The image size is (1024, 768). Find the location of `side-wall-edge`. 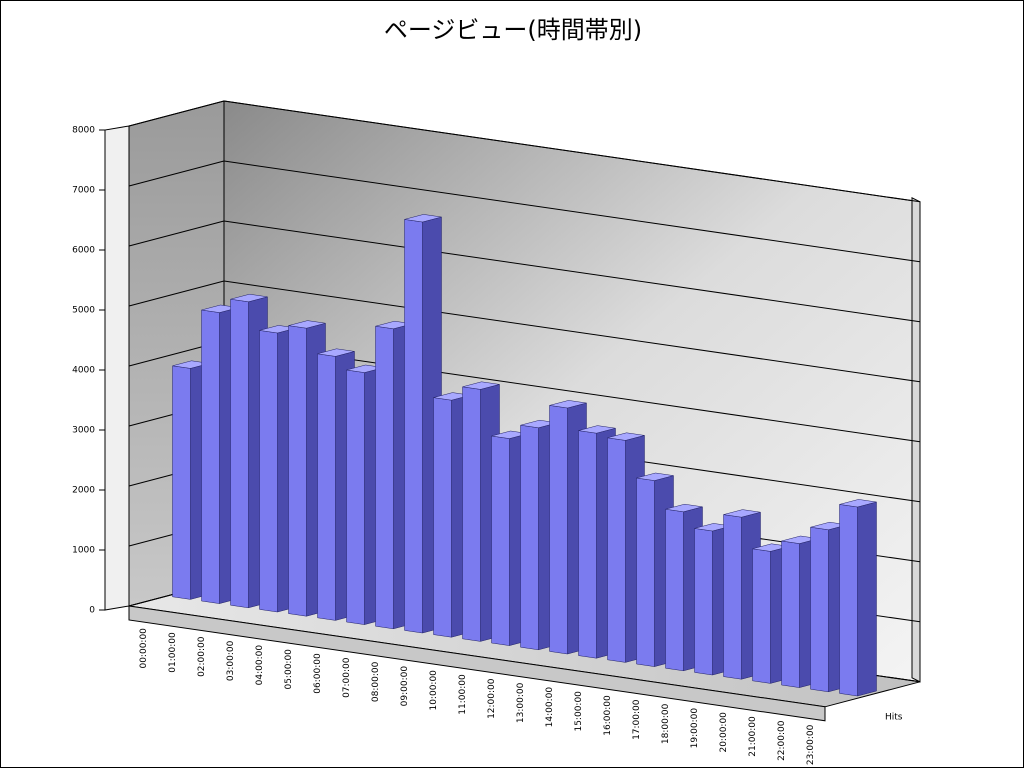

side-wall-edge is located at coordinates (117, 368).